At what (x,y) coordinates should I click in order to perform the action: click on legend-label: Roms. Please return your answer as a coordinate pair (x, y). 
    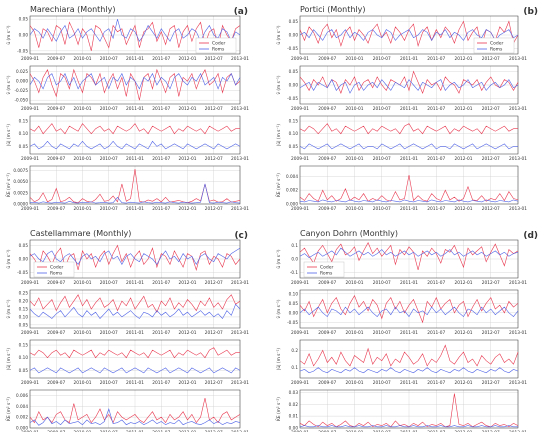
    Looking at the image, I should click on (56, 274).